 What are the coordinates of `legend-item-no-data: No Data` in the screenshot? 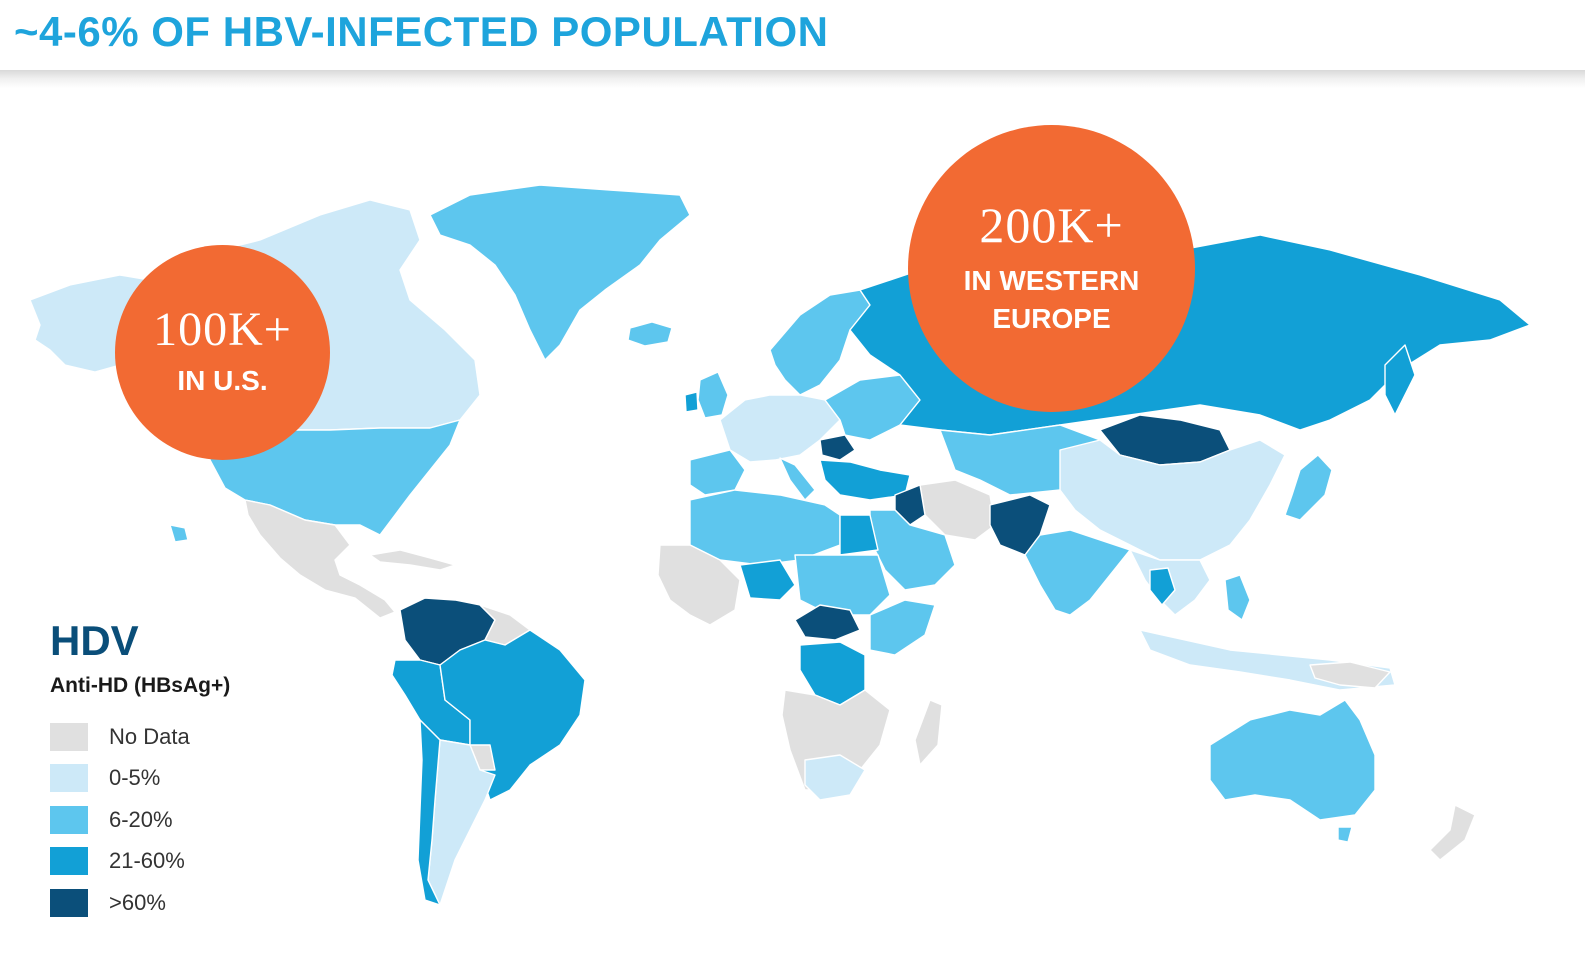 It's located at (140, 737).